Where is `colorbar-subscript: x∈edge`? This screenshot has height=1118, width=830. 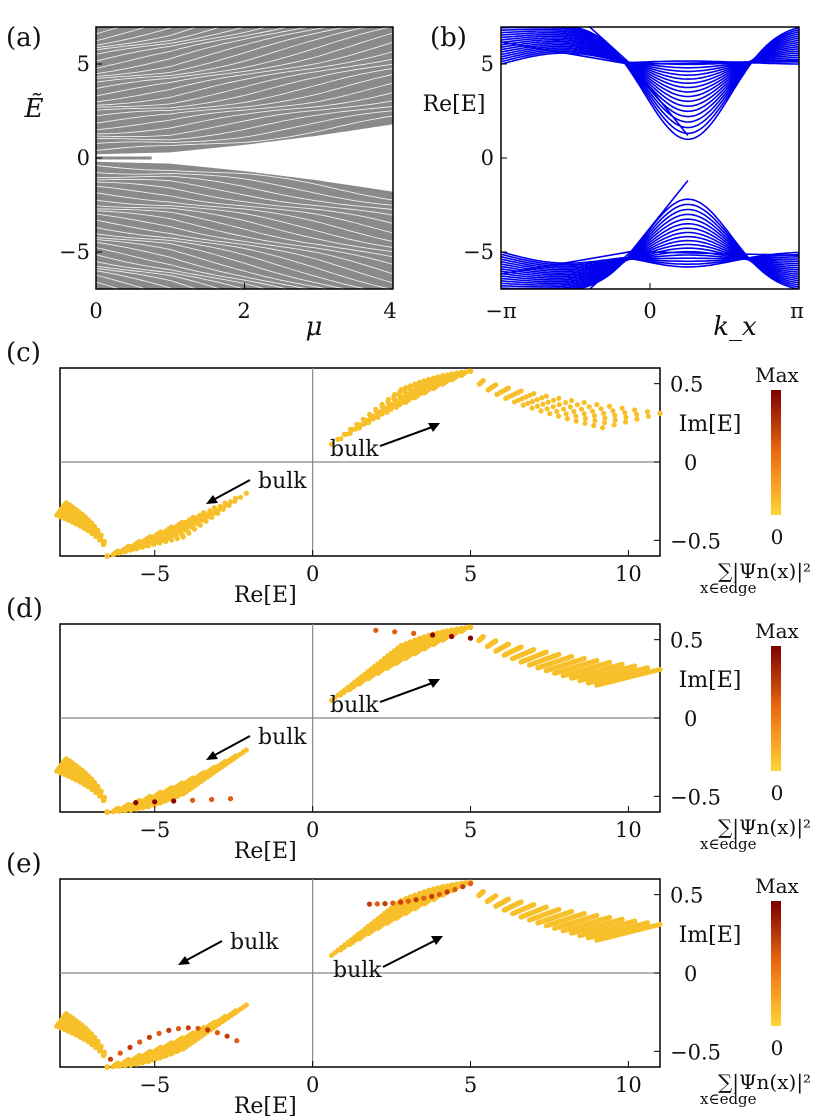
colorbar-subscript: x∈edge is located at coordinates (728, 1099).